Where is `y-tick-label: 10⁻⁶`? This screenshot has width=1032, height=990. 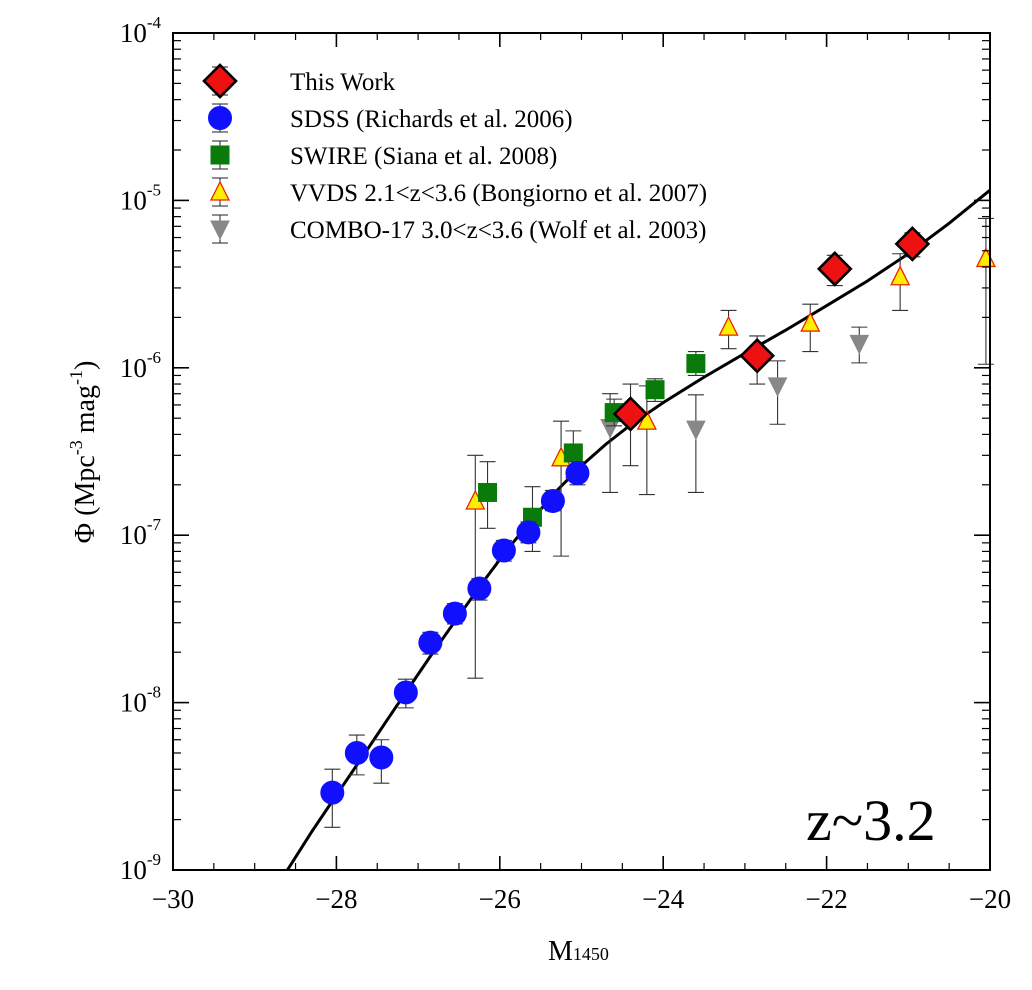 y-tick-label: 10⁻⁶ is located at coordinates (140, 365).